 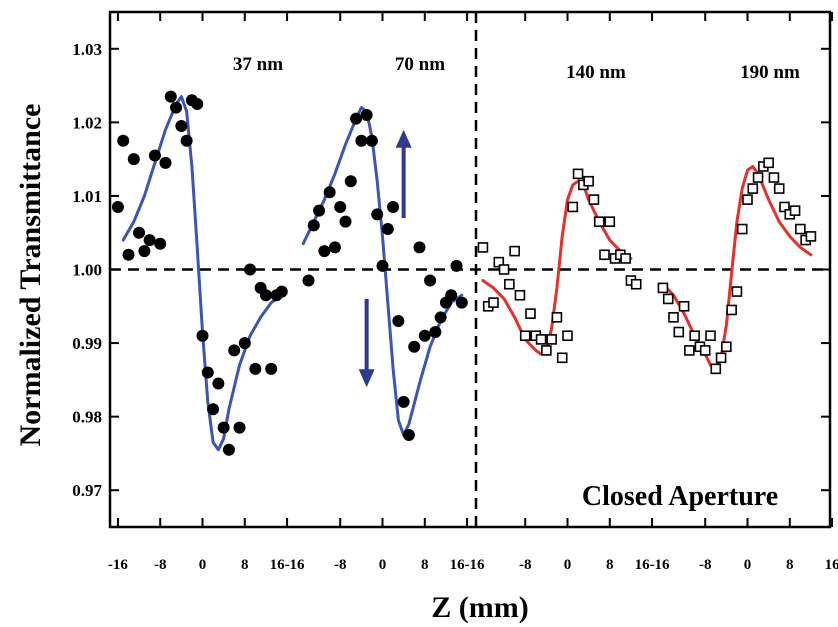 What do you see at coordinates (385, 258) in the screenshot?
I see `arrows` at bounding box center [385, 258].